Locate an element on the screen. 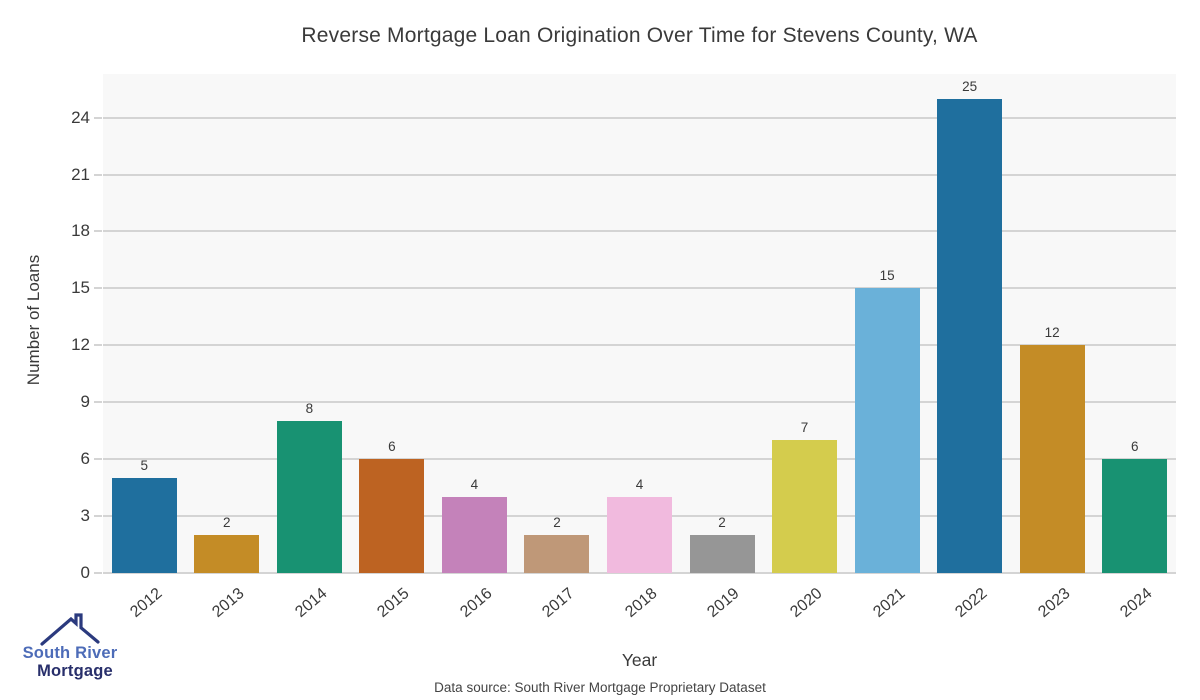 This screenshot has height=700, width=1200. x-tick-label: 2021 is located at coordinates (889, 603).